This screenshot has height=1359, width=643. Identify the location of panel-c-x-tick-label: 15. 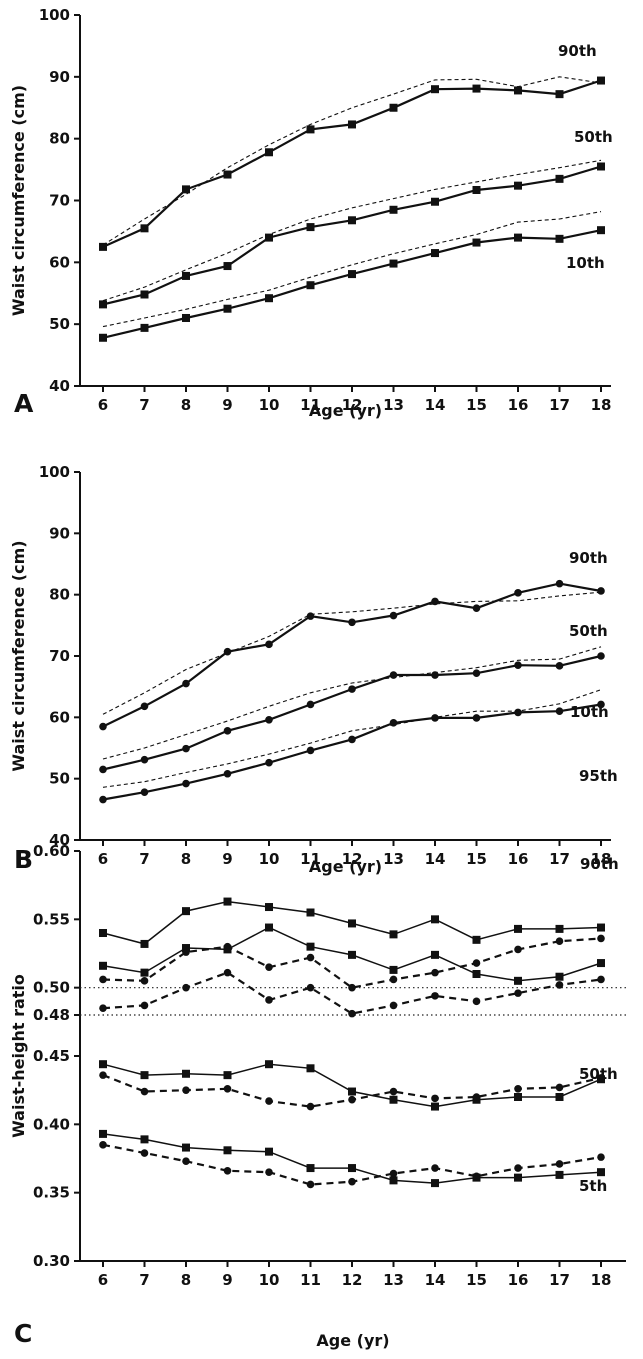
(476, 1280).